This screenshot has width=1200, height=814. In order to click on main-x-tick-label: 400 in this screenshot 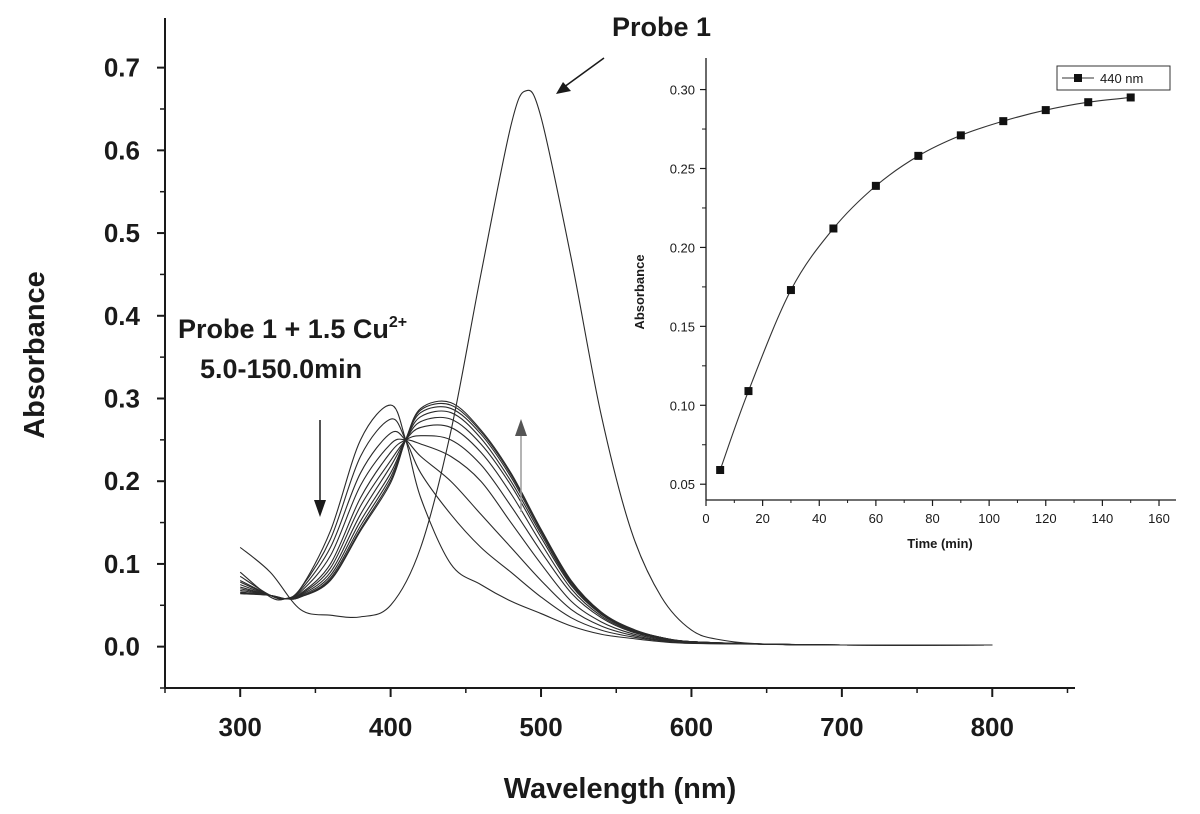, I will do `click(390, 727)`.